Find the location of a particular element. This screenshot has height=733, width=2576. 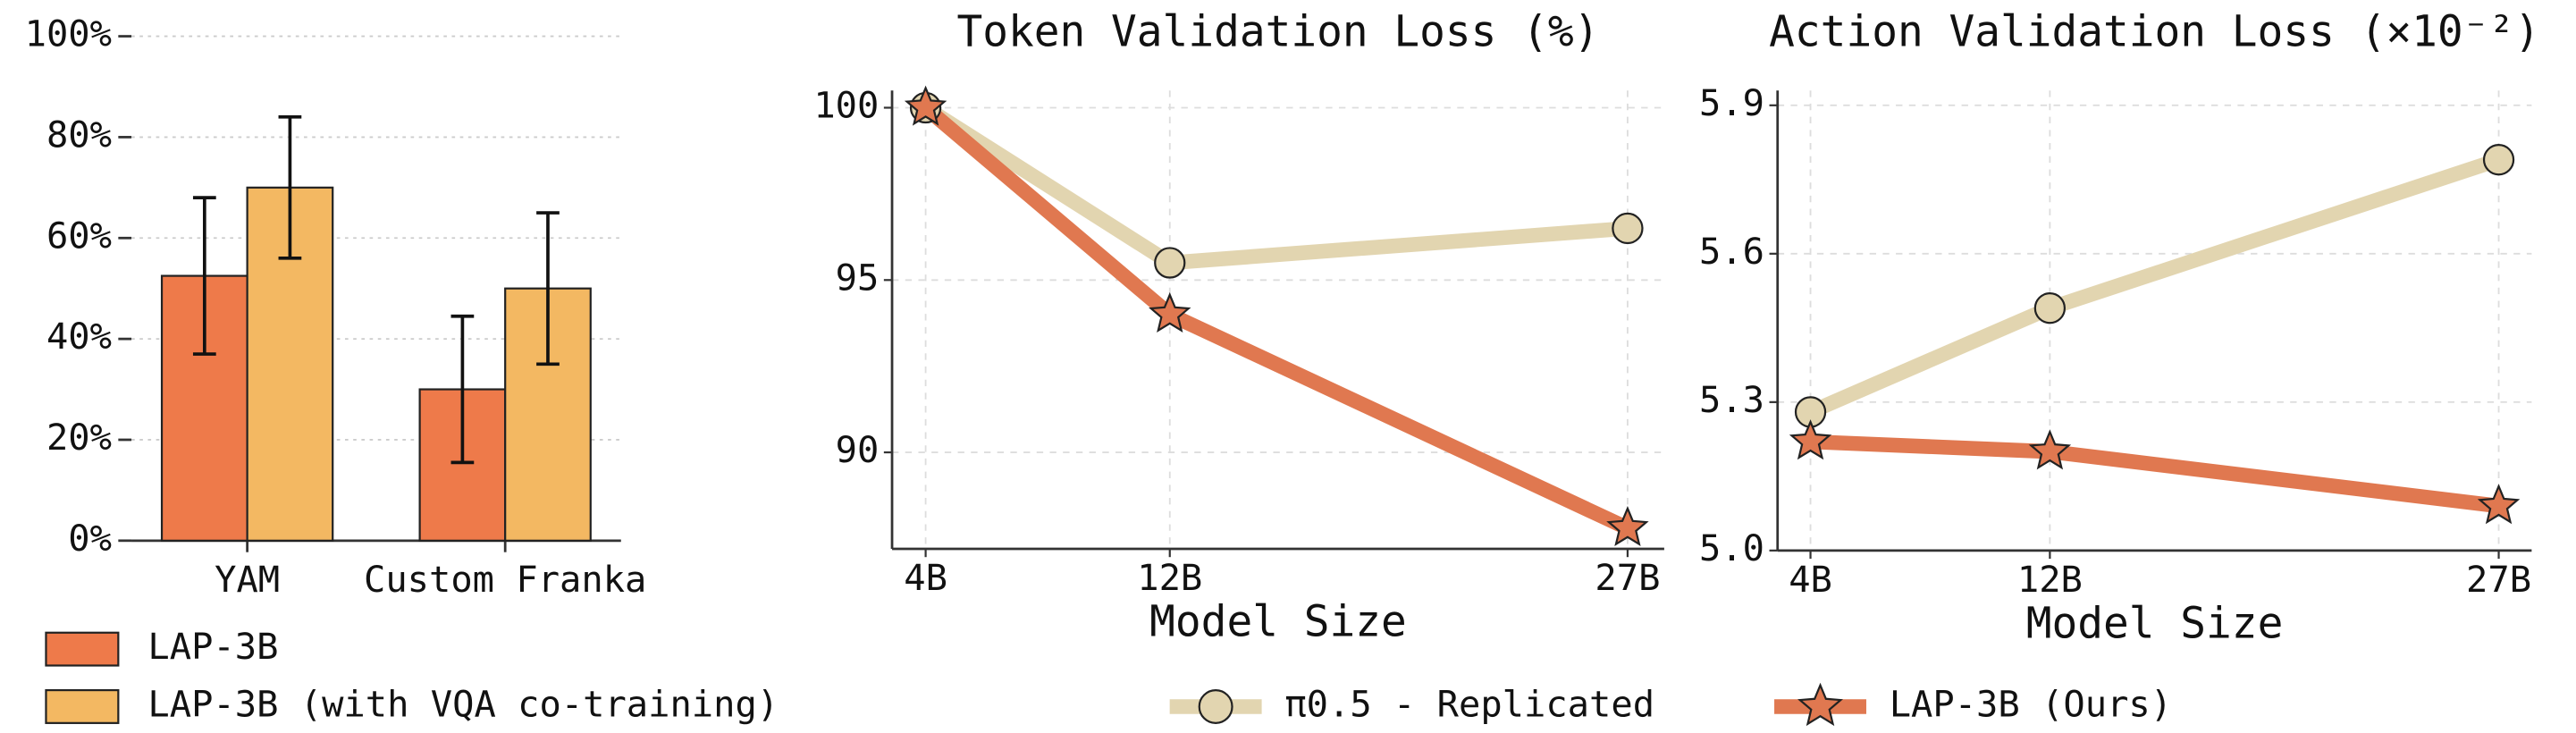

x-tick-label: YAM is located at coordinates (248, 579).